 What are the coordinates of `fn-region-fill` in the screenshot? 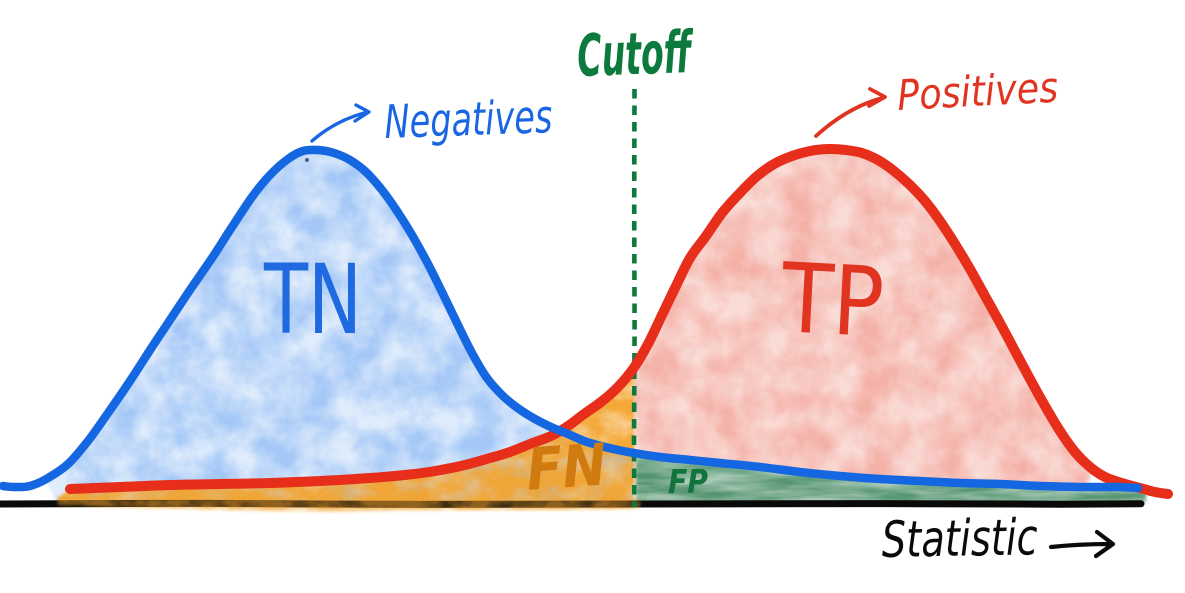 It's located at (346, 438).